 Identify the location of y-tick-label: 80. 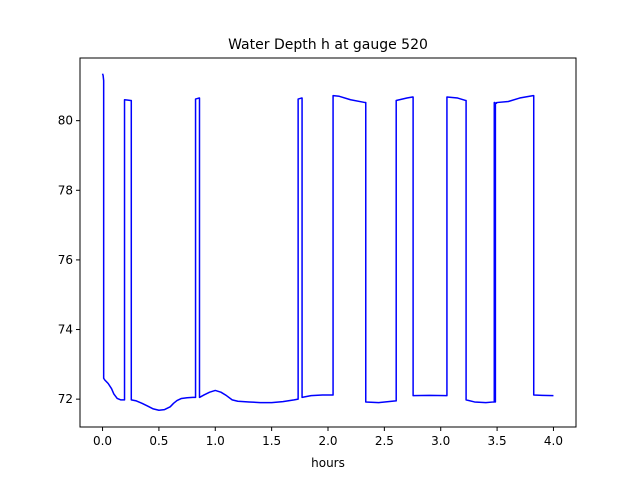
(65, 121).